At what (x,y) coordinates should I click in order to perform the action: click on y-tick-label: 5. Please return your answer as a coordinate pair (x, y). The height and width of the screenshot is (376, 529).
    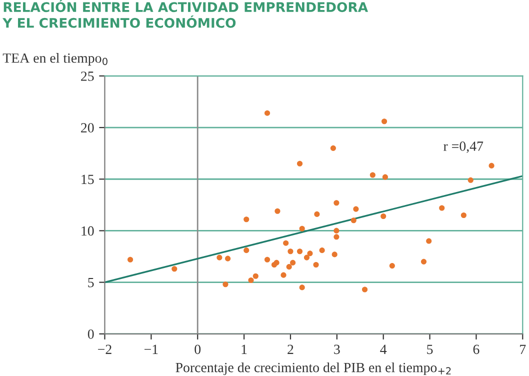
    Looking at the image, I should click on (91, 283).